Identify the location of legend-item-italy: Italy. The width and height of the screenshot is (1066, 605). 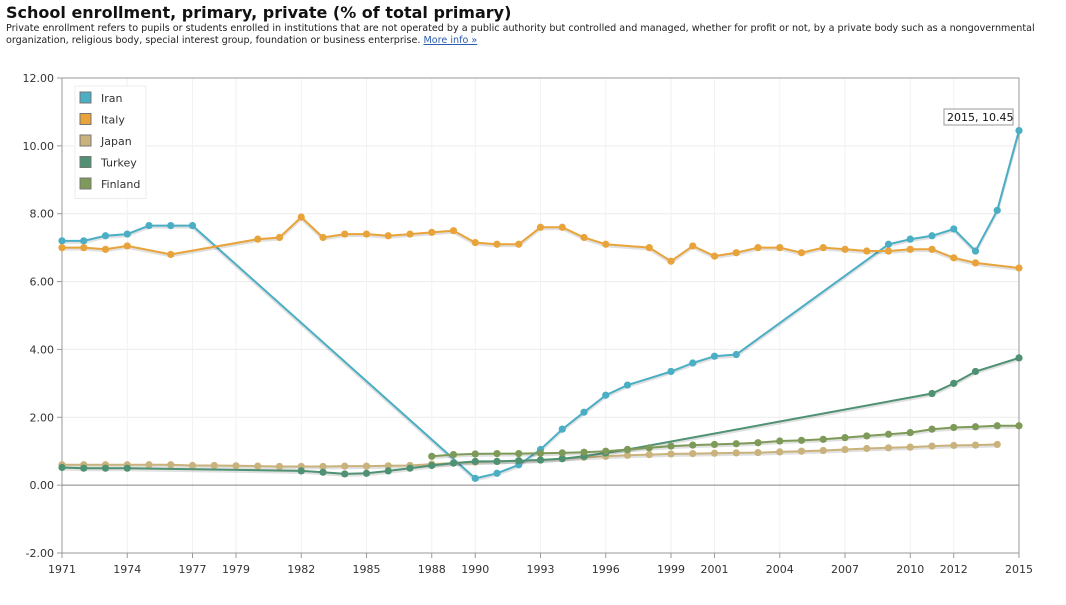
(102, 120).